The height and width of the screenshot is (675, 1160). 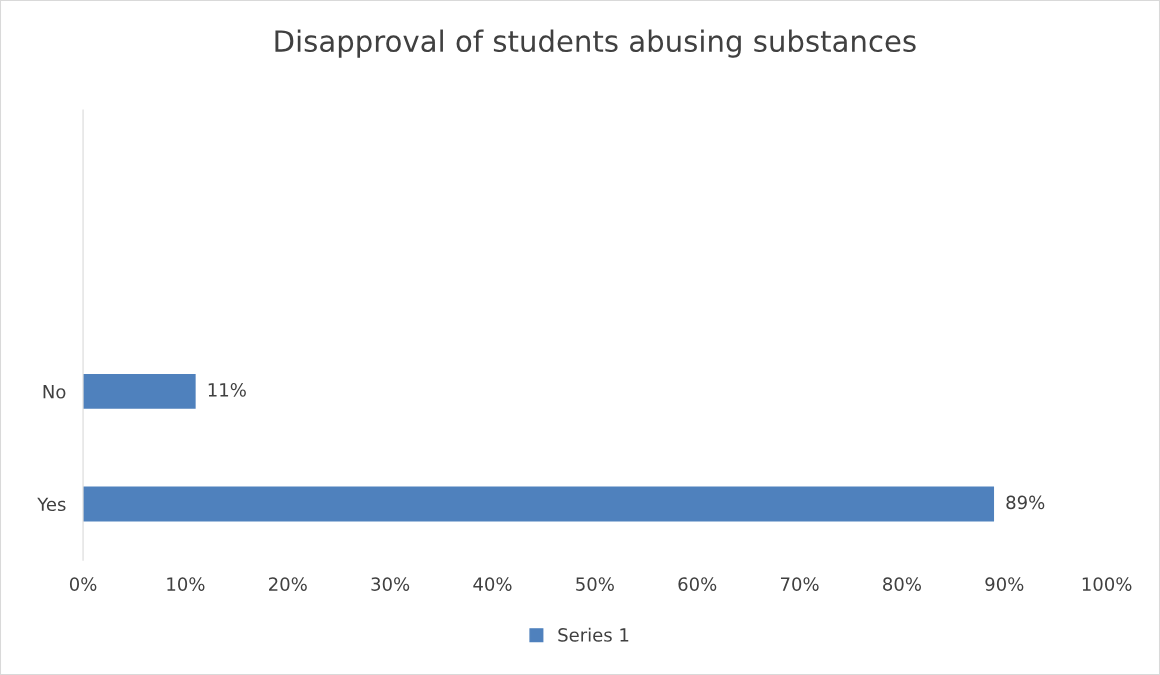 What do you see at coordinates (54, 392) in the screenshot?
I see `y-tick-label: No` at bounding box center [54, 392].